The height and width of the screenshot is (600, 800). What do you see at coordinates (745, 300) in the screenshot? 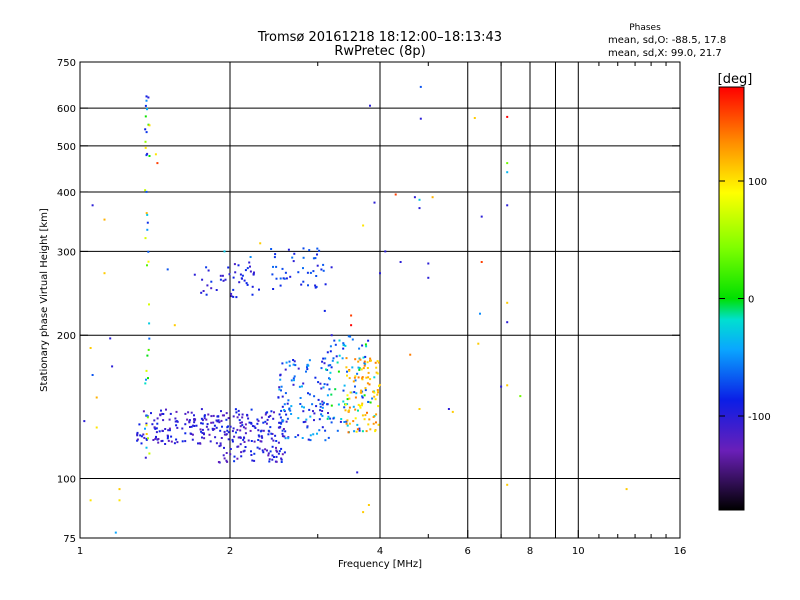
I see `colorbar-ticks: 100 0 -100` at bounding box center [745, 300].